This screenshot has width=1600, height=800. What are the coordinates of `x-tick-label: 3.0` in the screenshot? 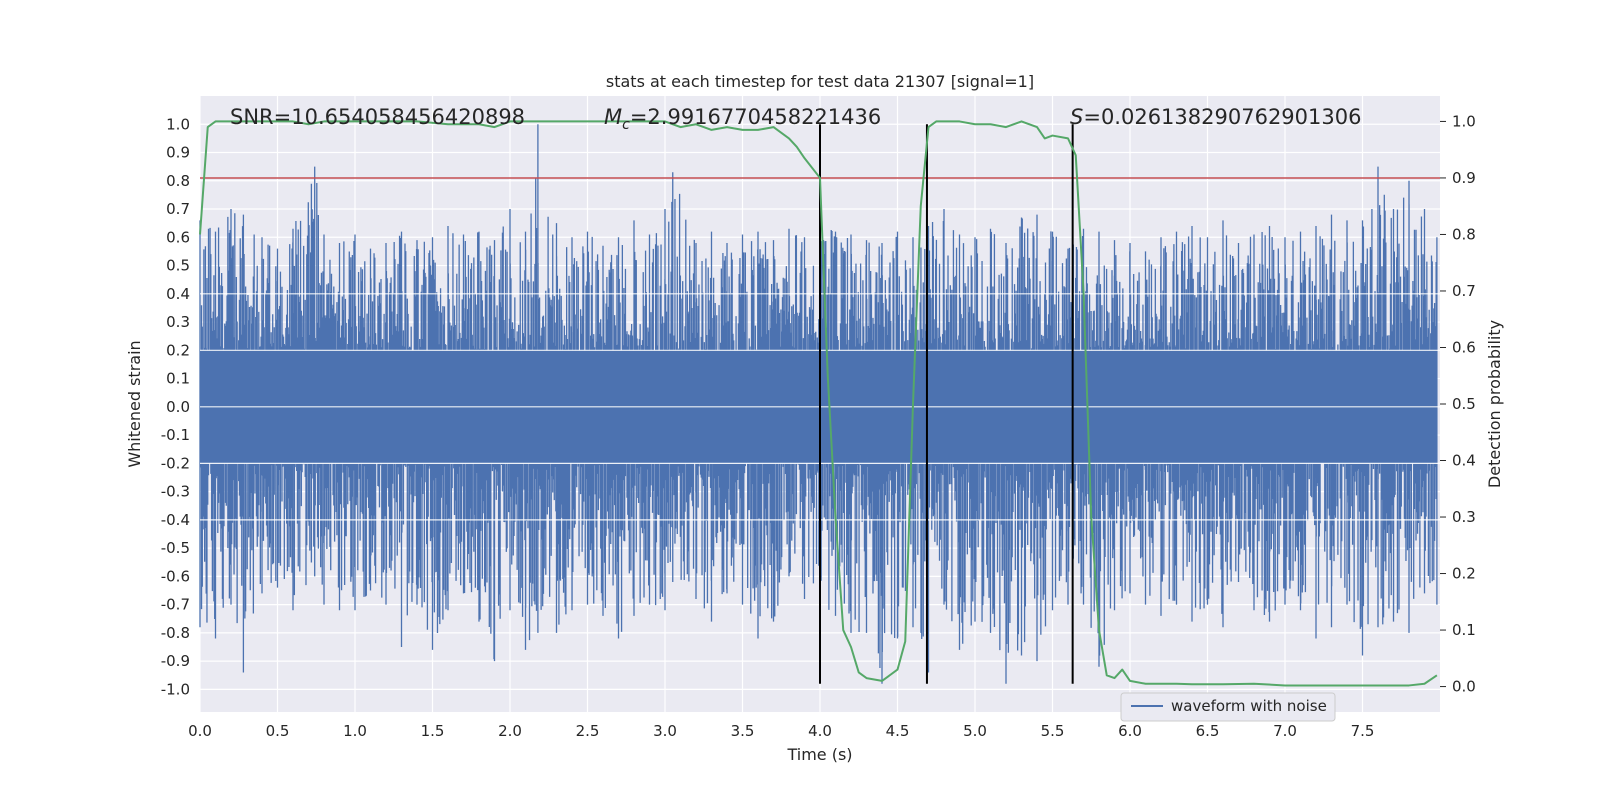 It's located at (665, 731).